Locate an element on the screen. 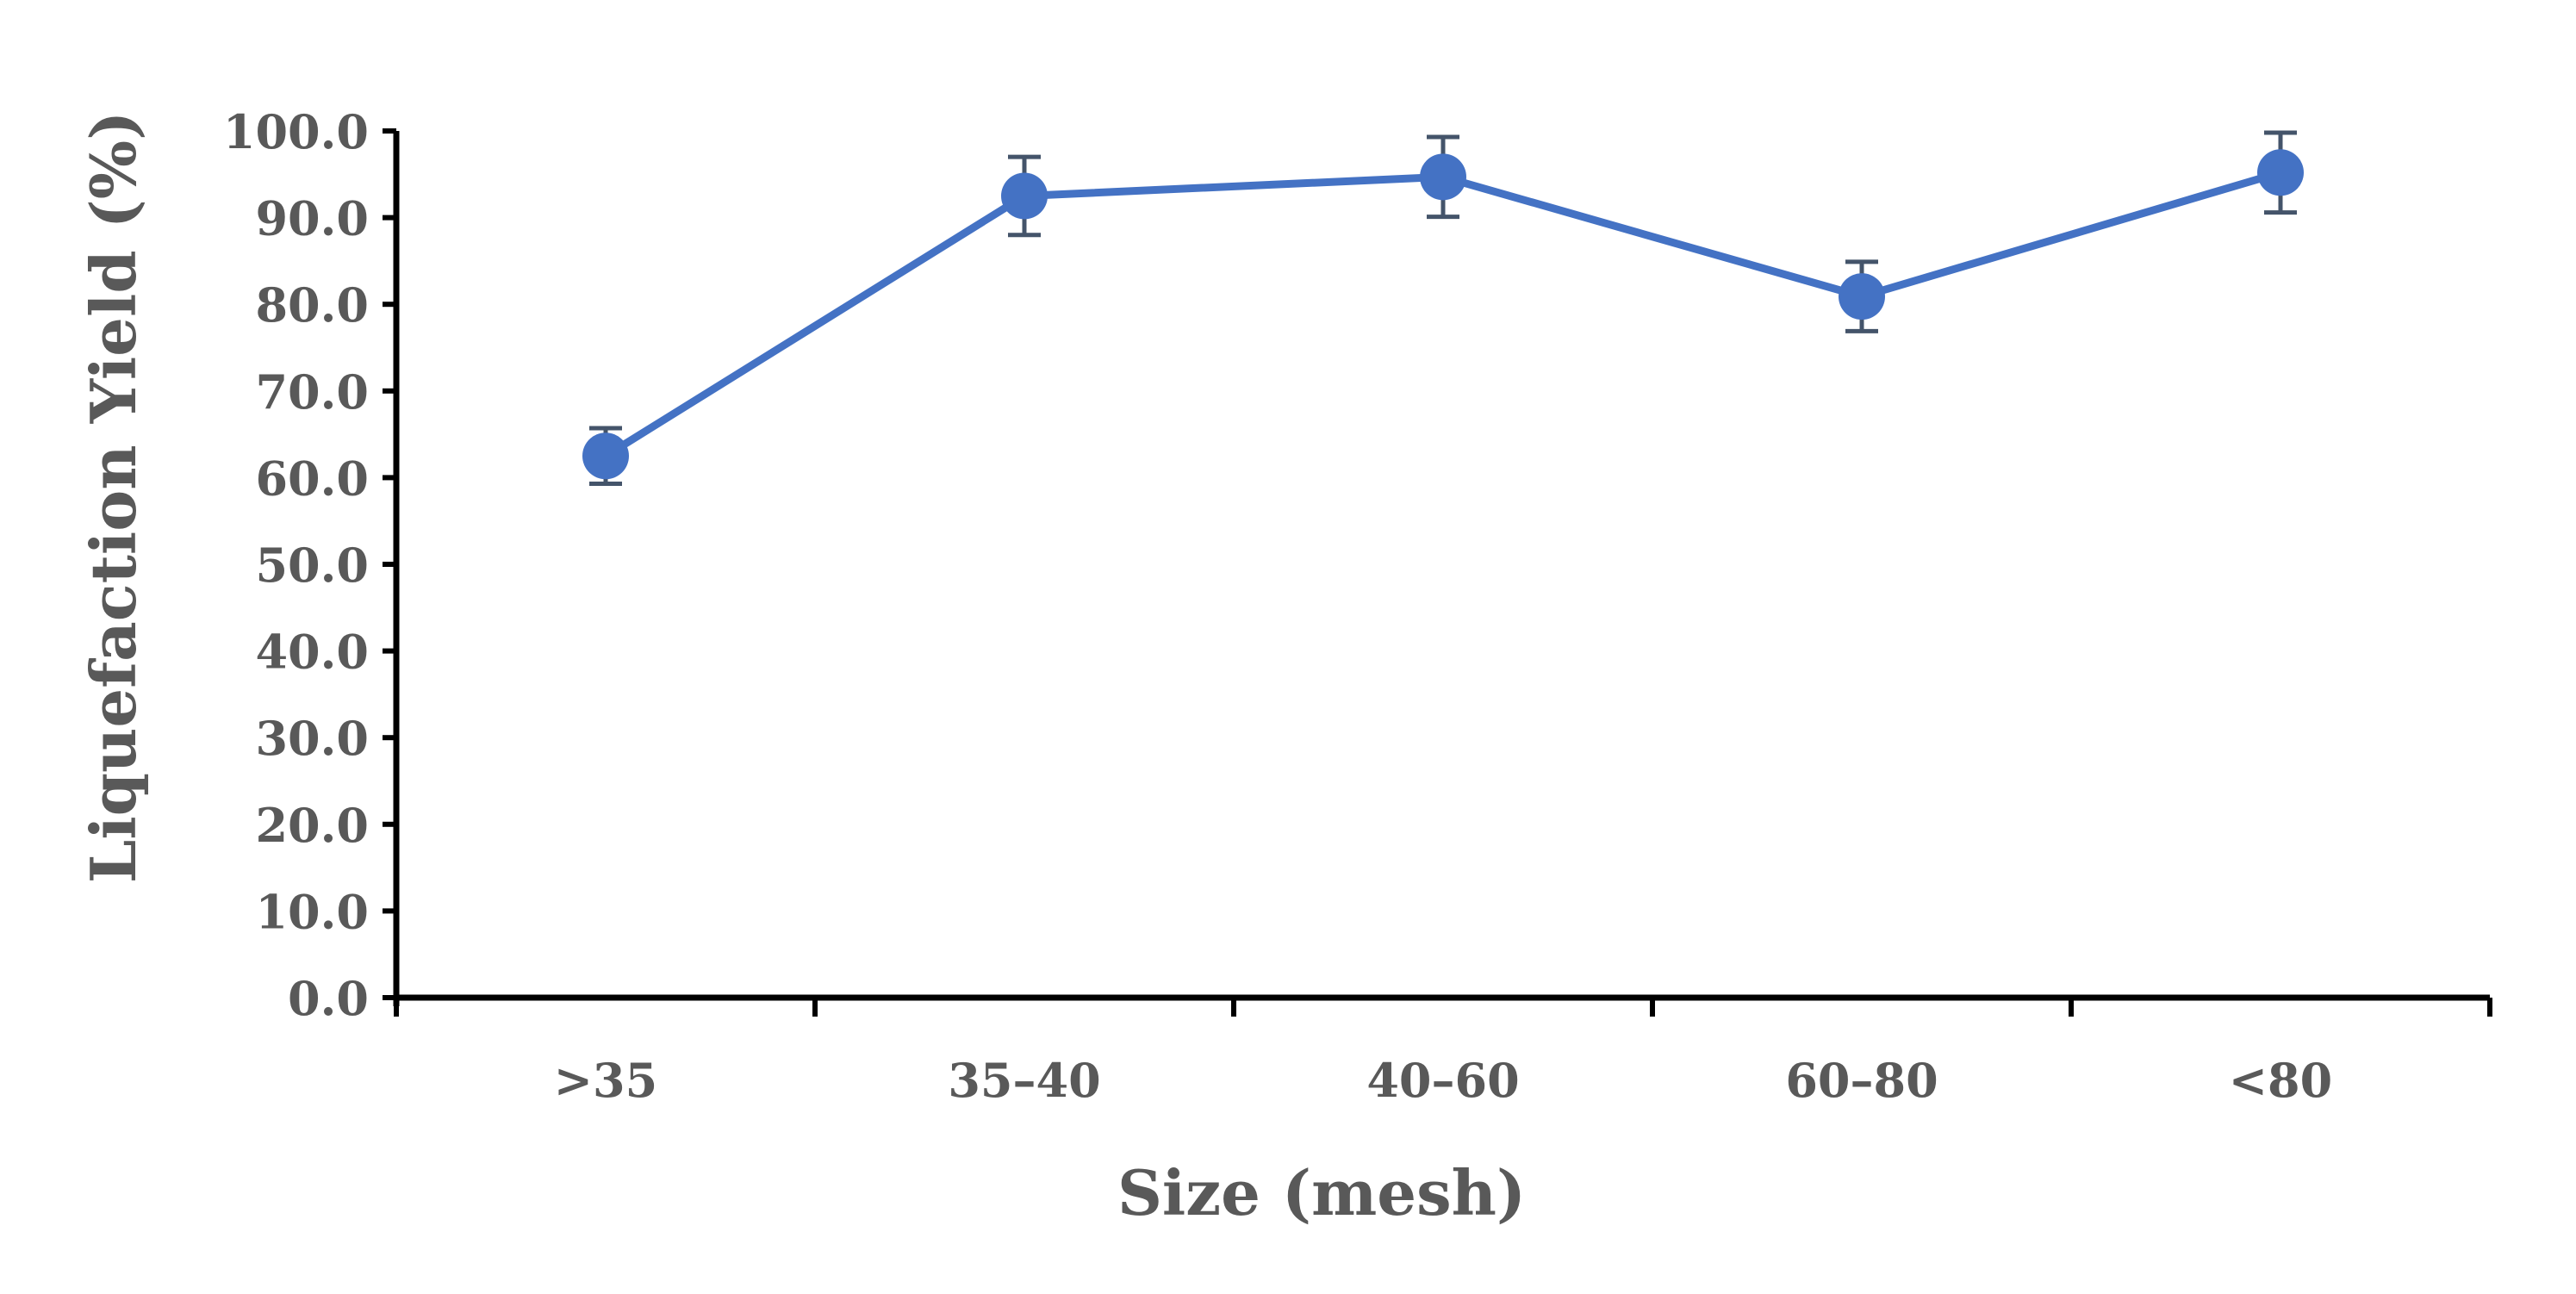  y-tick-label: 20.0 is located at coordinates (312, 825).